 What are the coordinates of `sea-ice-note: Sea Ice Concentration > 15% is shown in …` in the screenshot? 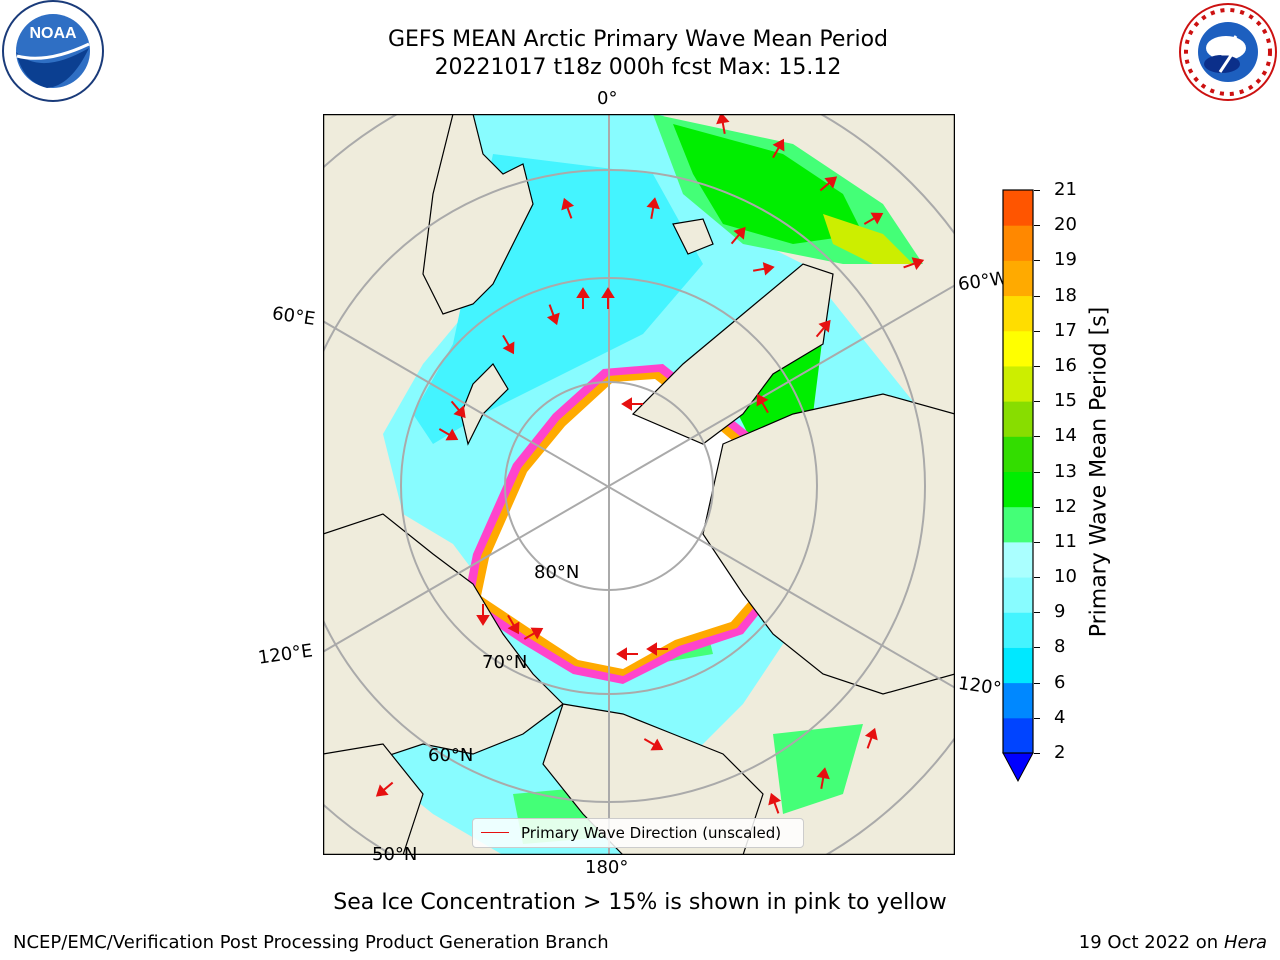 It's located at (640, 902).